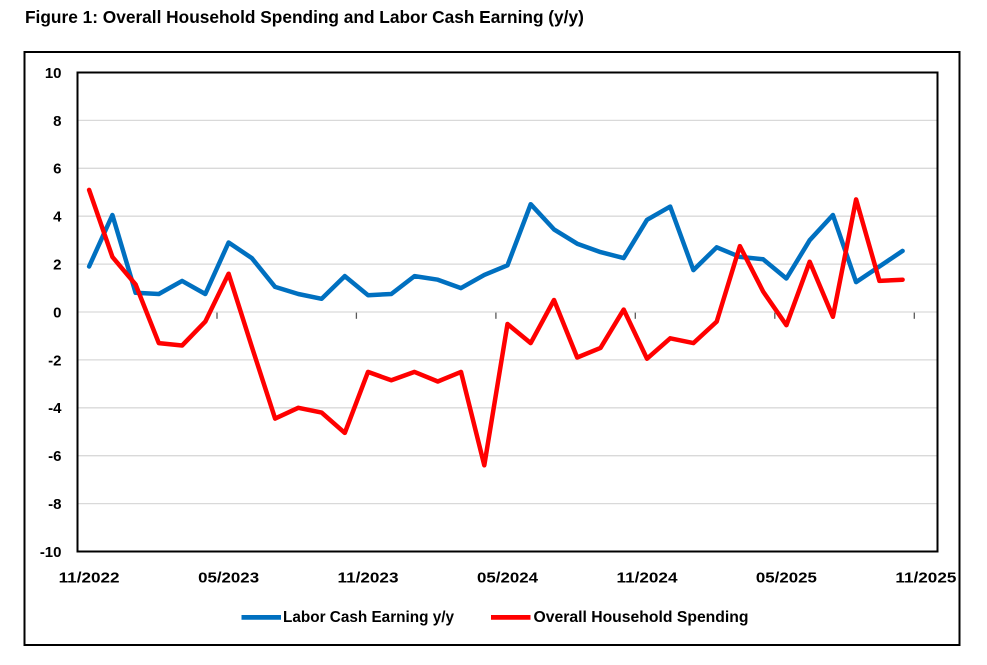 This screenshot has width=987, height=665. Describe the element at coordinates (57, 217) in the screenshot. I see `svg-text: 4` at that location.